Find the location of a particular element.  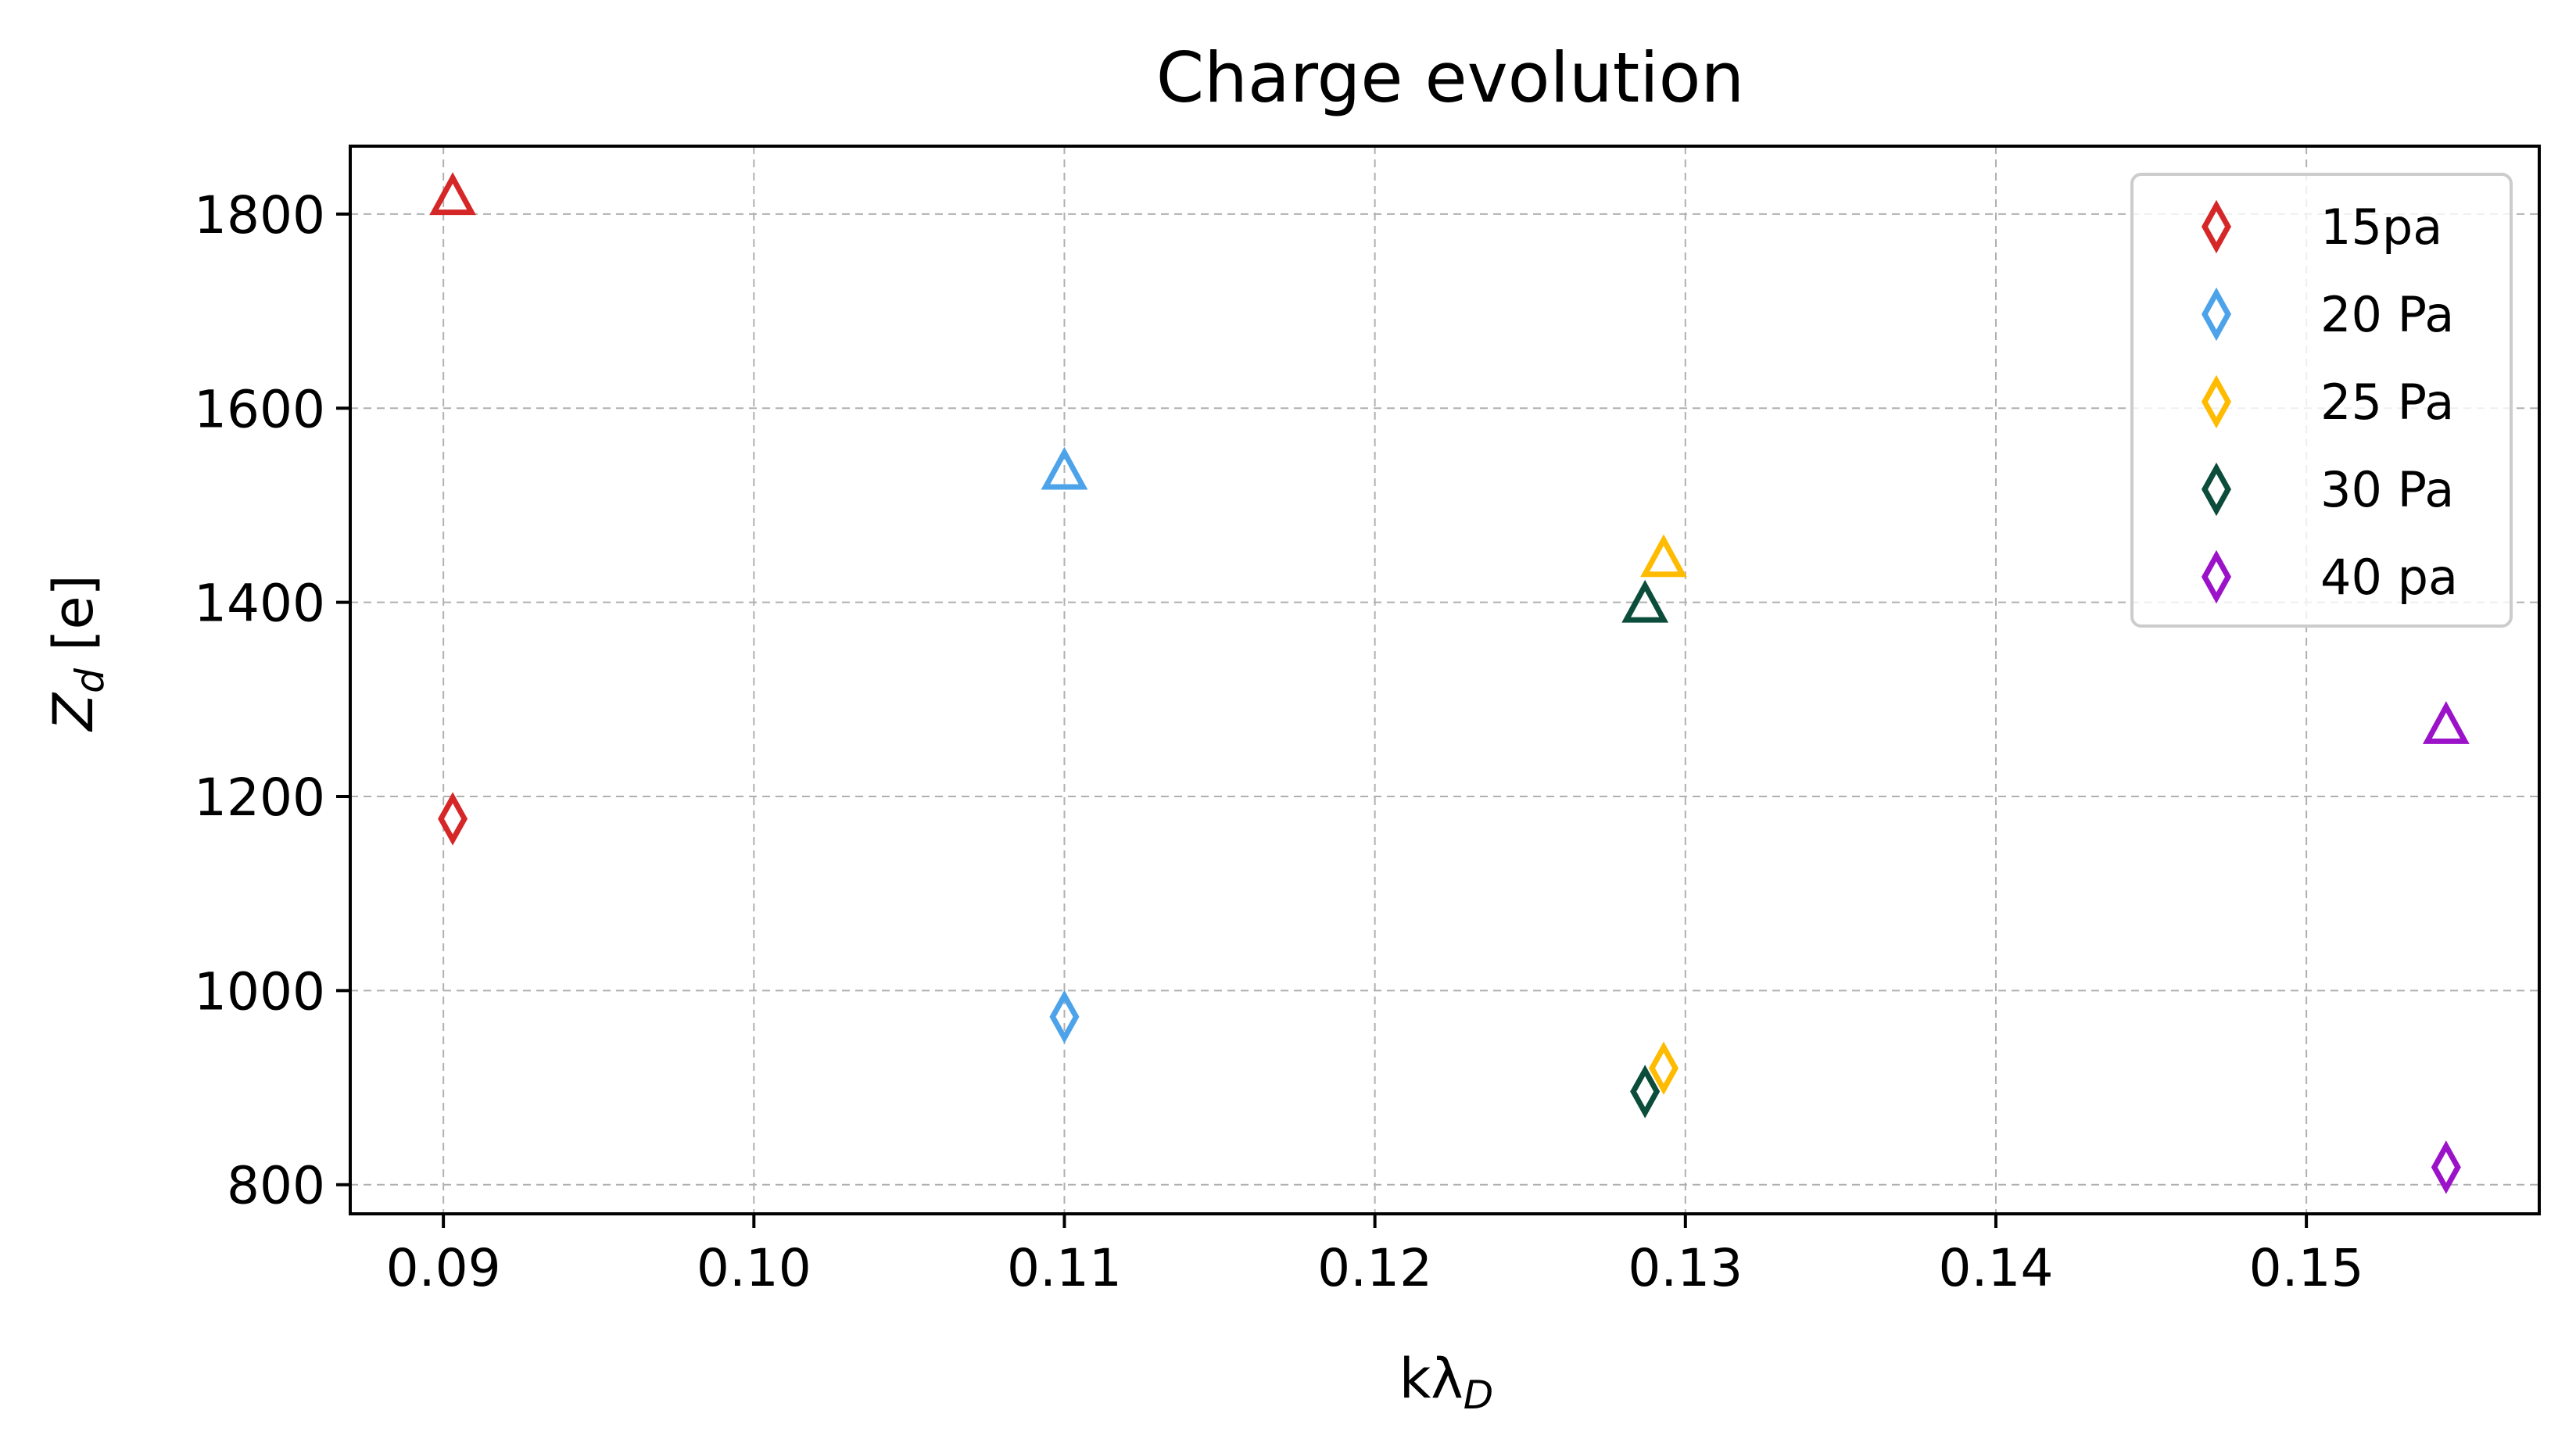

x-axis: 0.09 0.10 0.11 0.12 0.13 0.14 0.15 is located at coordinates (1375, 1256).